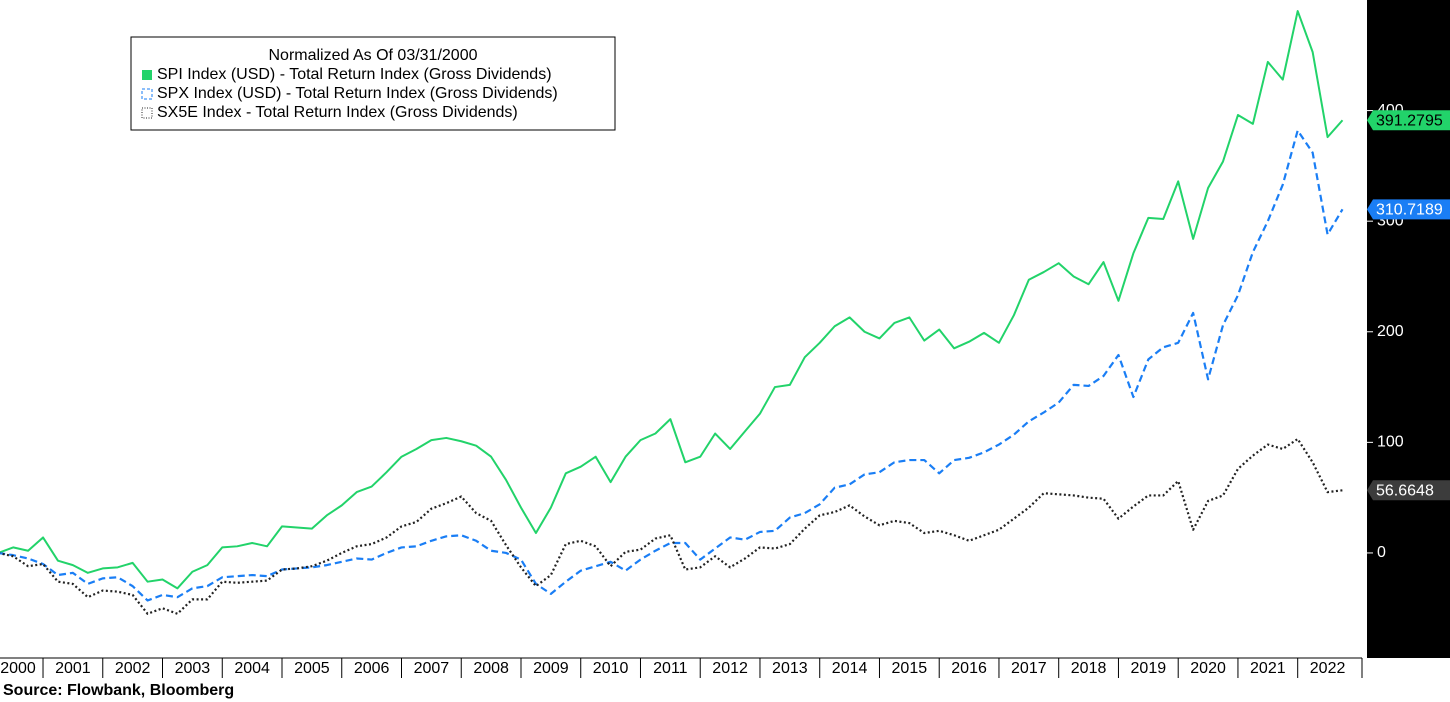 The width and height of the screenshot is (1450, 702). What do you see at coordinates (1390, 331) in the screenshot?
I see `y-tick-label: 200` at bounding box center [1390, 331].